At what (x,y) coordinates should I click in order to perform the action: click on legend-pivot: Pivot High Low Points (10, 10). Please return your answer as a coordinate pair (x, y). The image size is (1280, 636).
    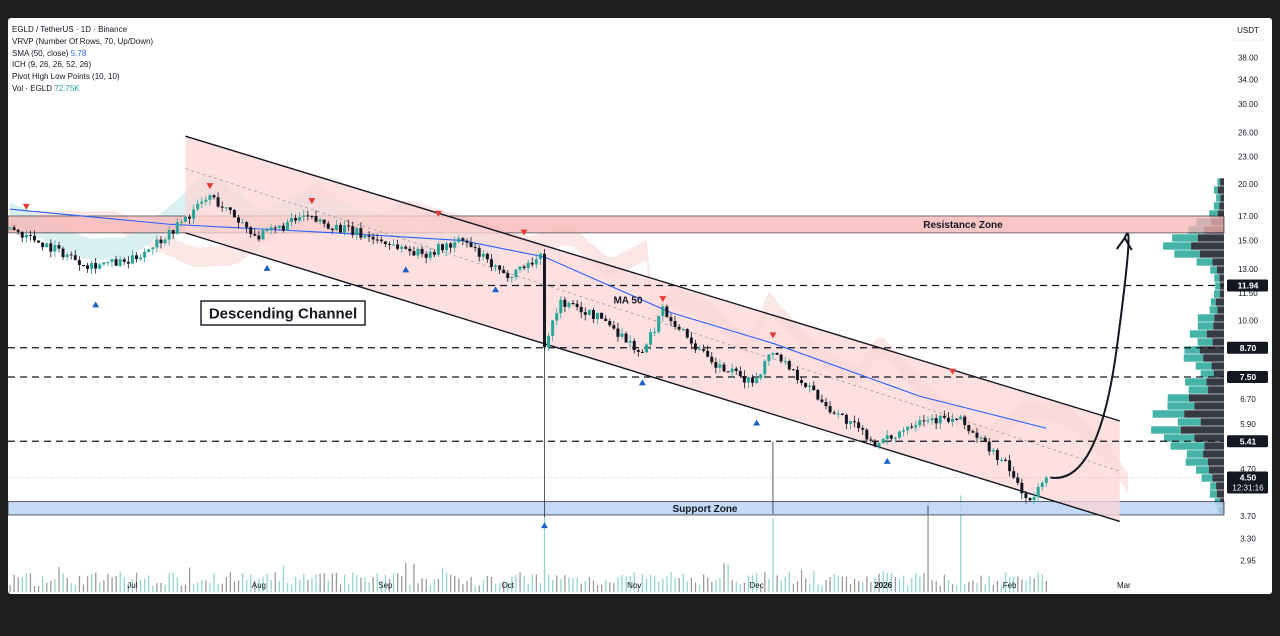
    Looking at the image, I should click on (66, 77).